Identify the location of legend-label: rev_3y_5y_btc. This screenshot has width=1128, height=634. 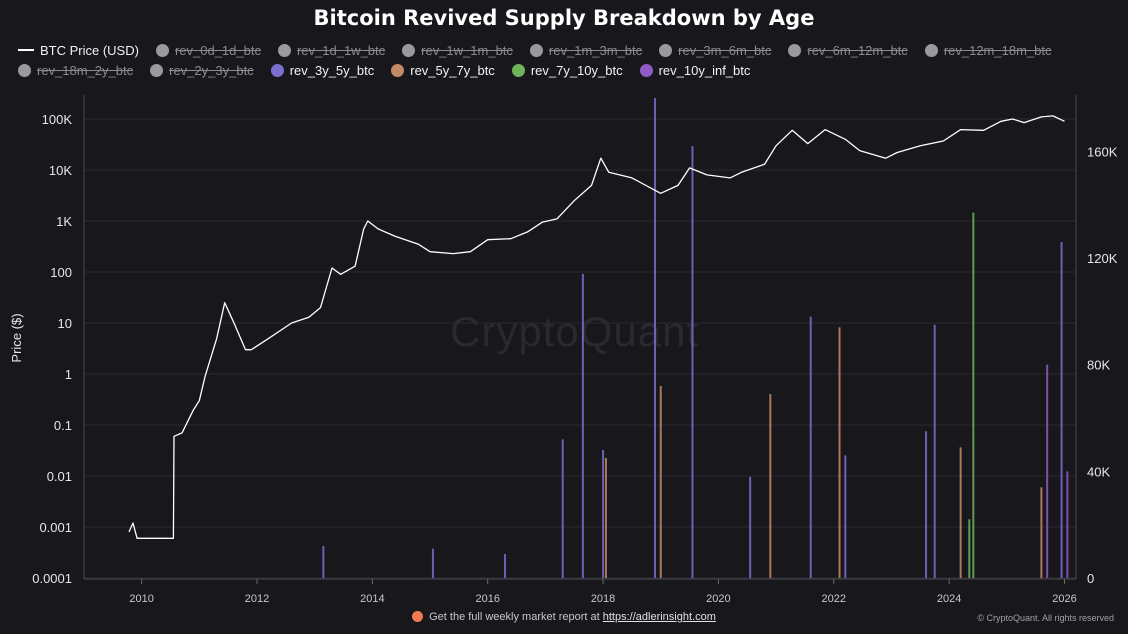
(332, 71).